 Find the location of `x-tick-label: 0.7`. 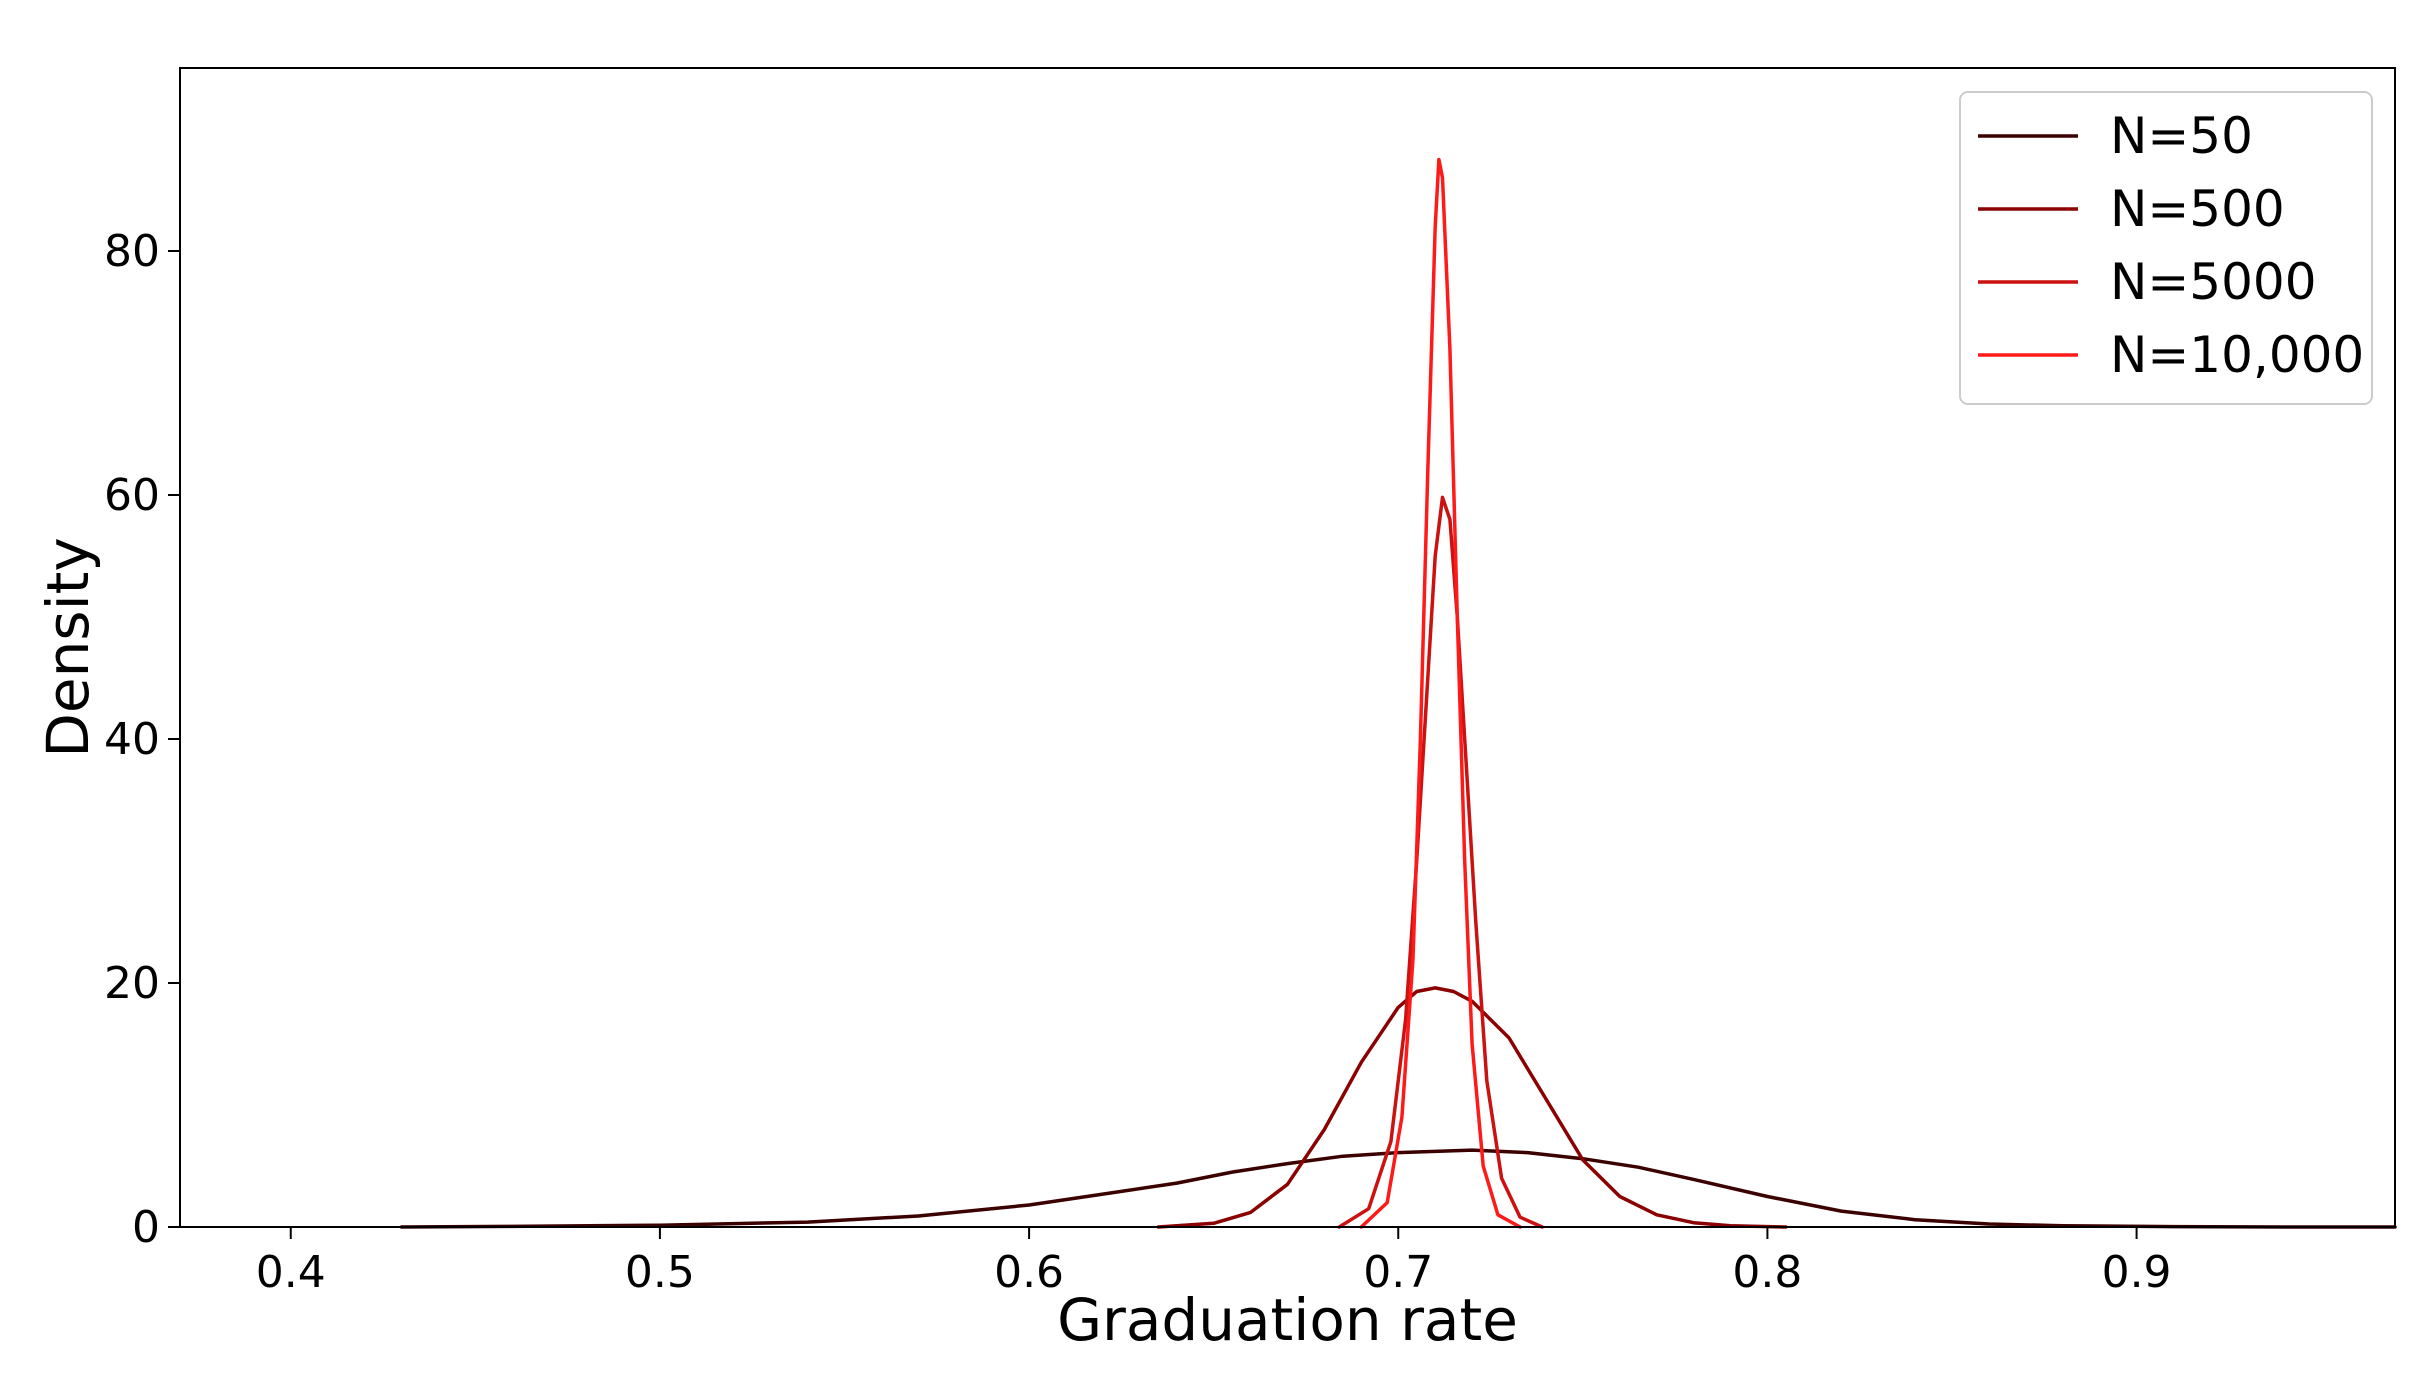

x-tick-label: 0.7 is located at coordinates (1398, 1272).